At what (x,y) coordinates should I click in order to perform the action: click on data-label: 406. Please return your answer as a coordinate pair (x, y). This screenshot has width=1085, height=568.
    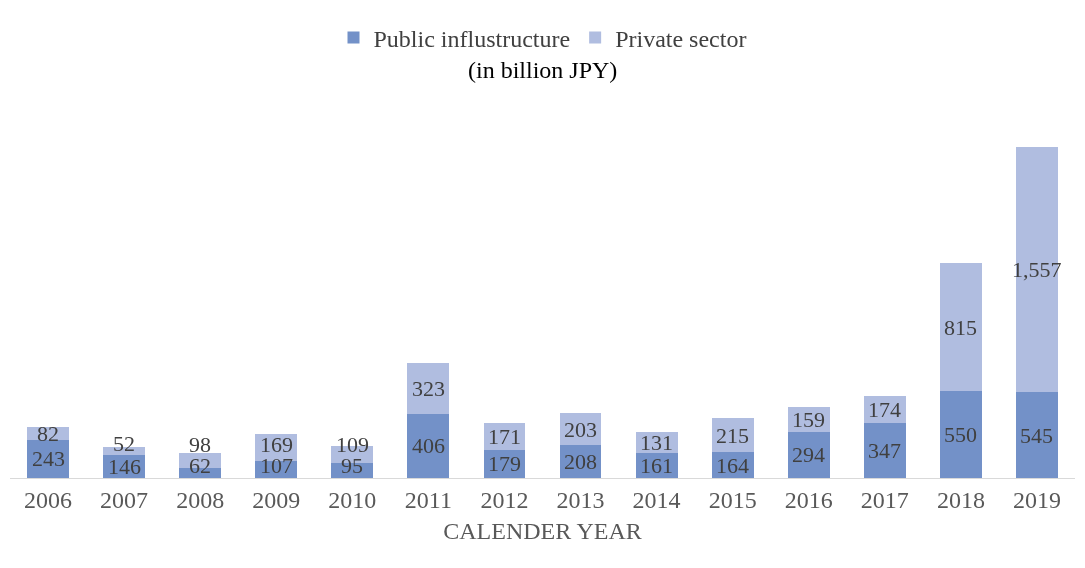
    Looking at the image, I should click on (428, 445).